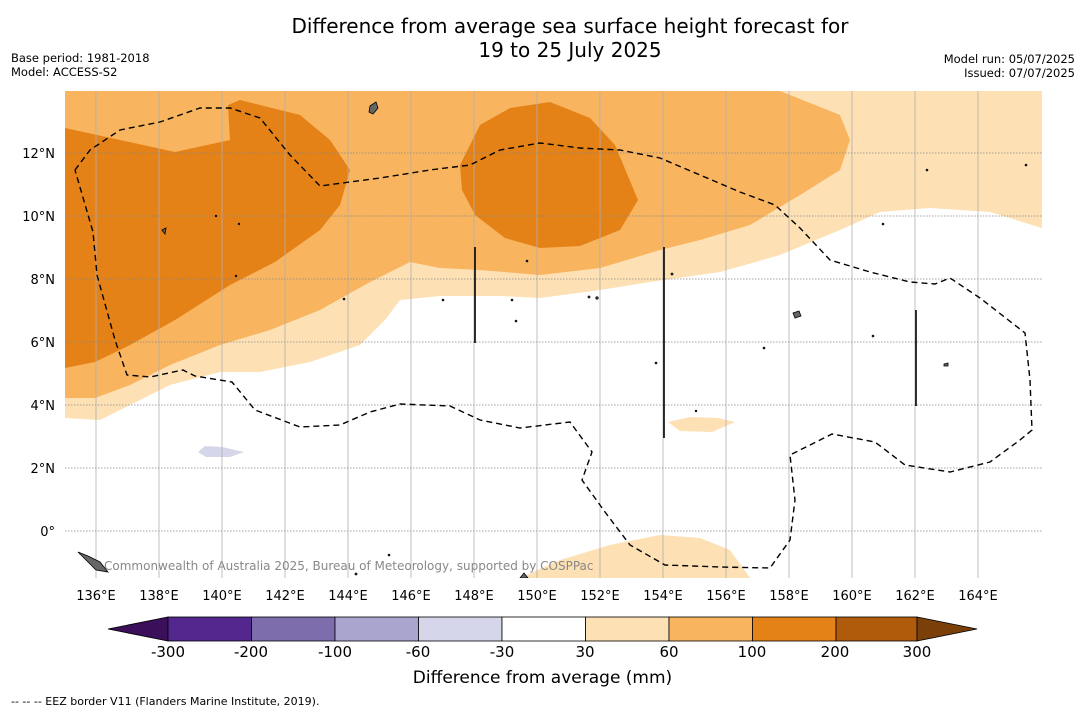  I want to click on colorbar-extend-high, so click(947, 629).